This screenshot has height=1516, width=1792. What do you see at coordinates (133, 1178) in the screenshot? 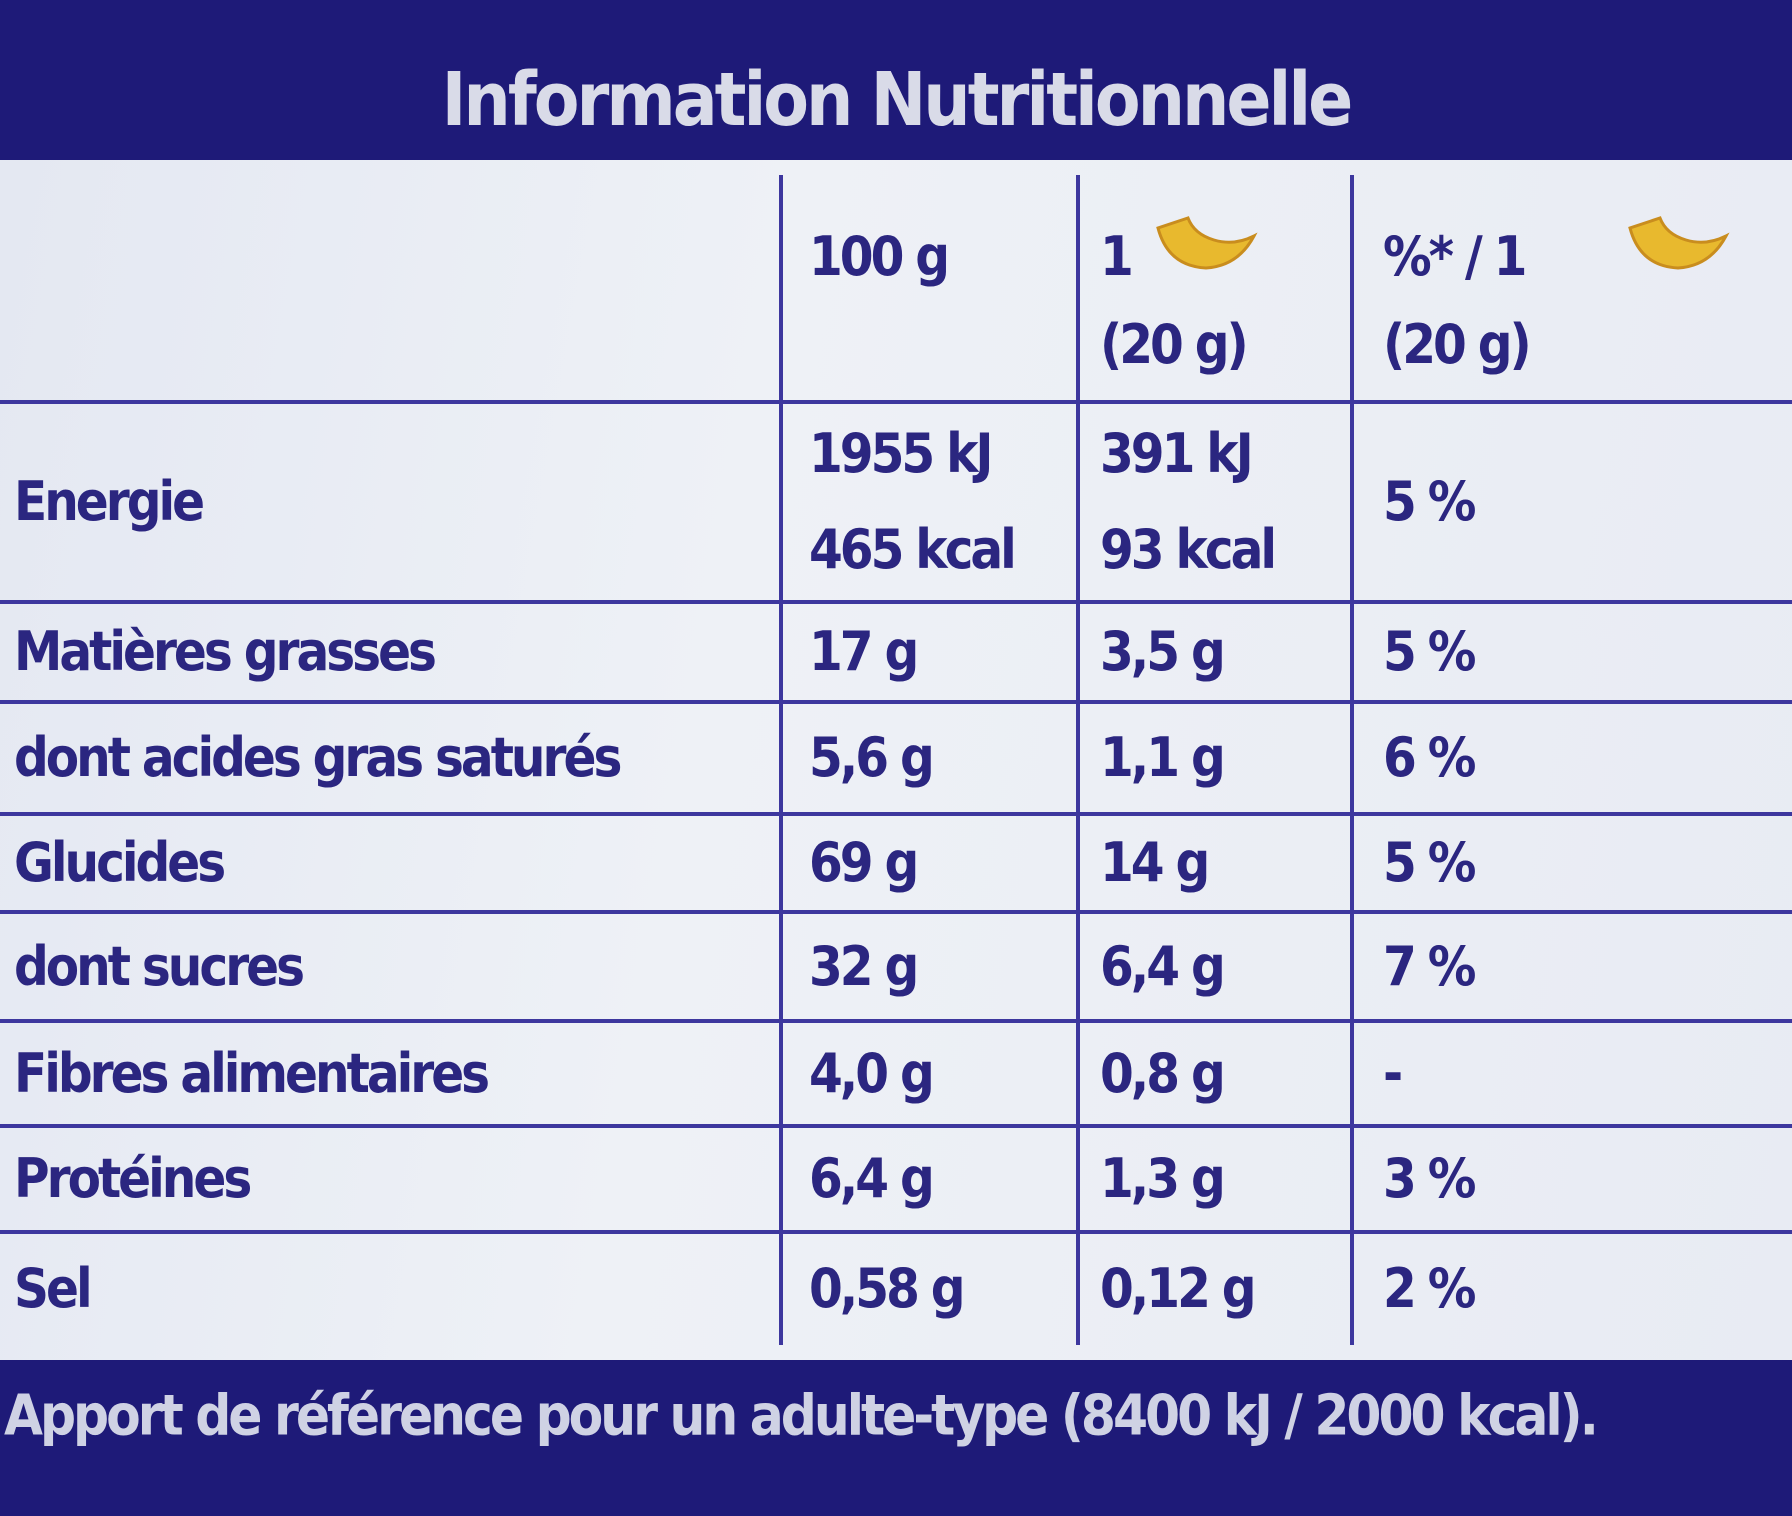
I see `row-label: Protéines` at bounding box center [133, 1178].